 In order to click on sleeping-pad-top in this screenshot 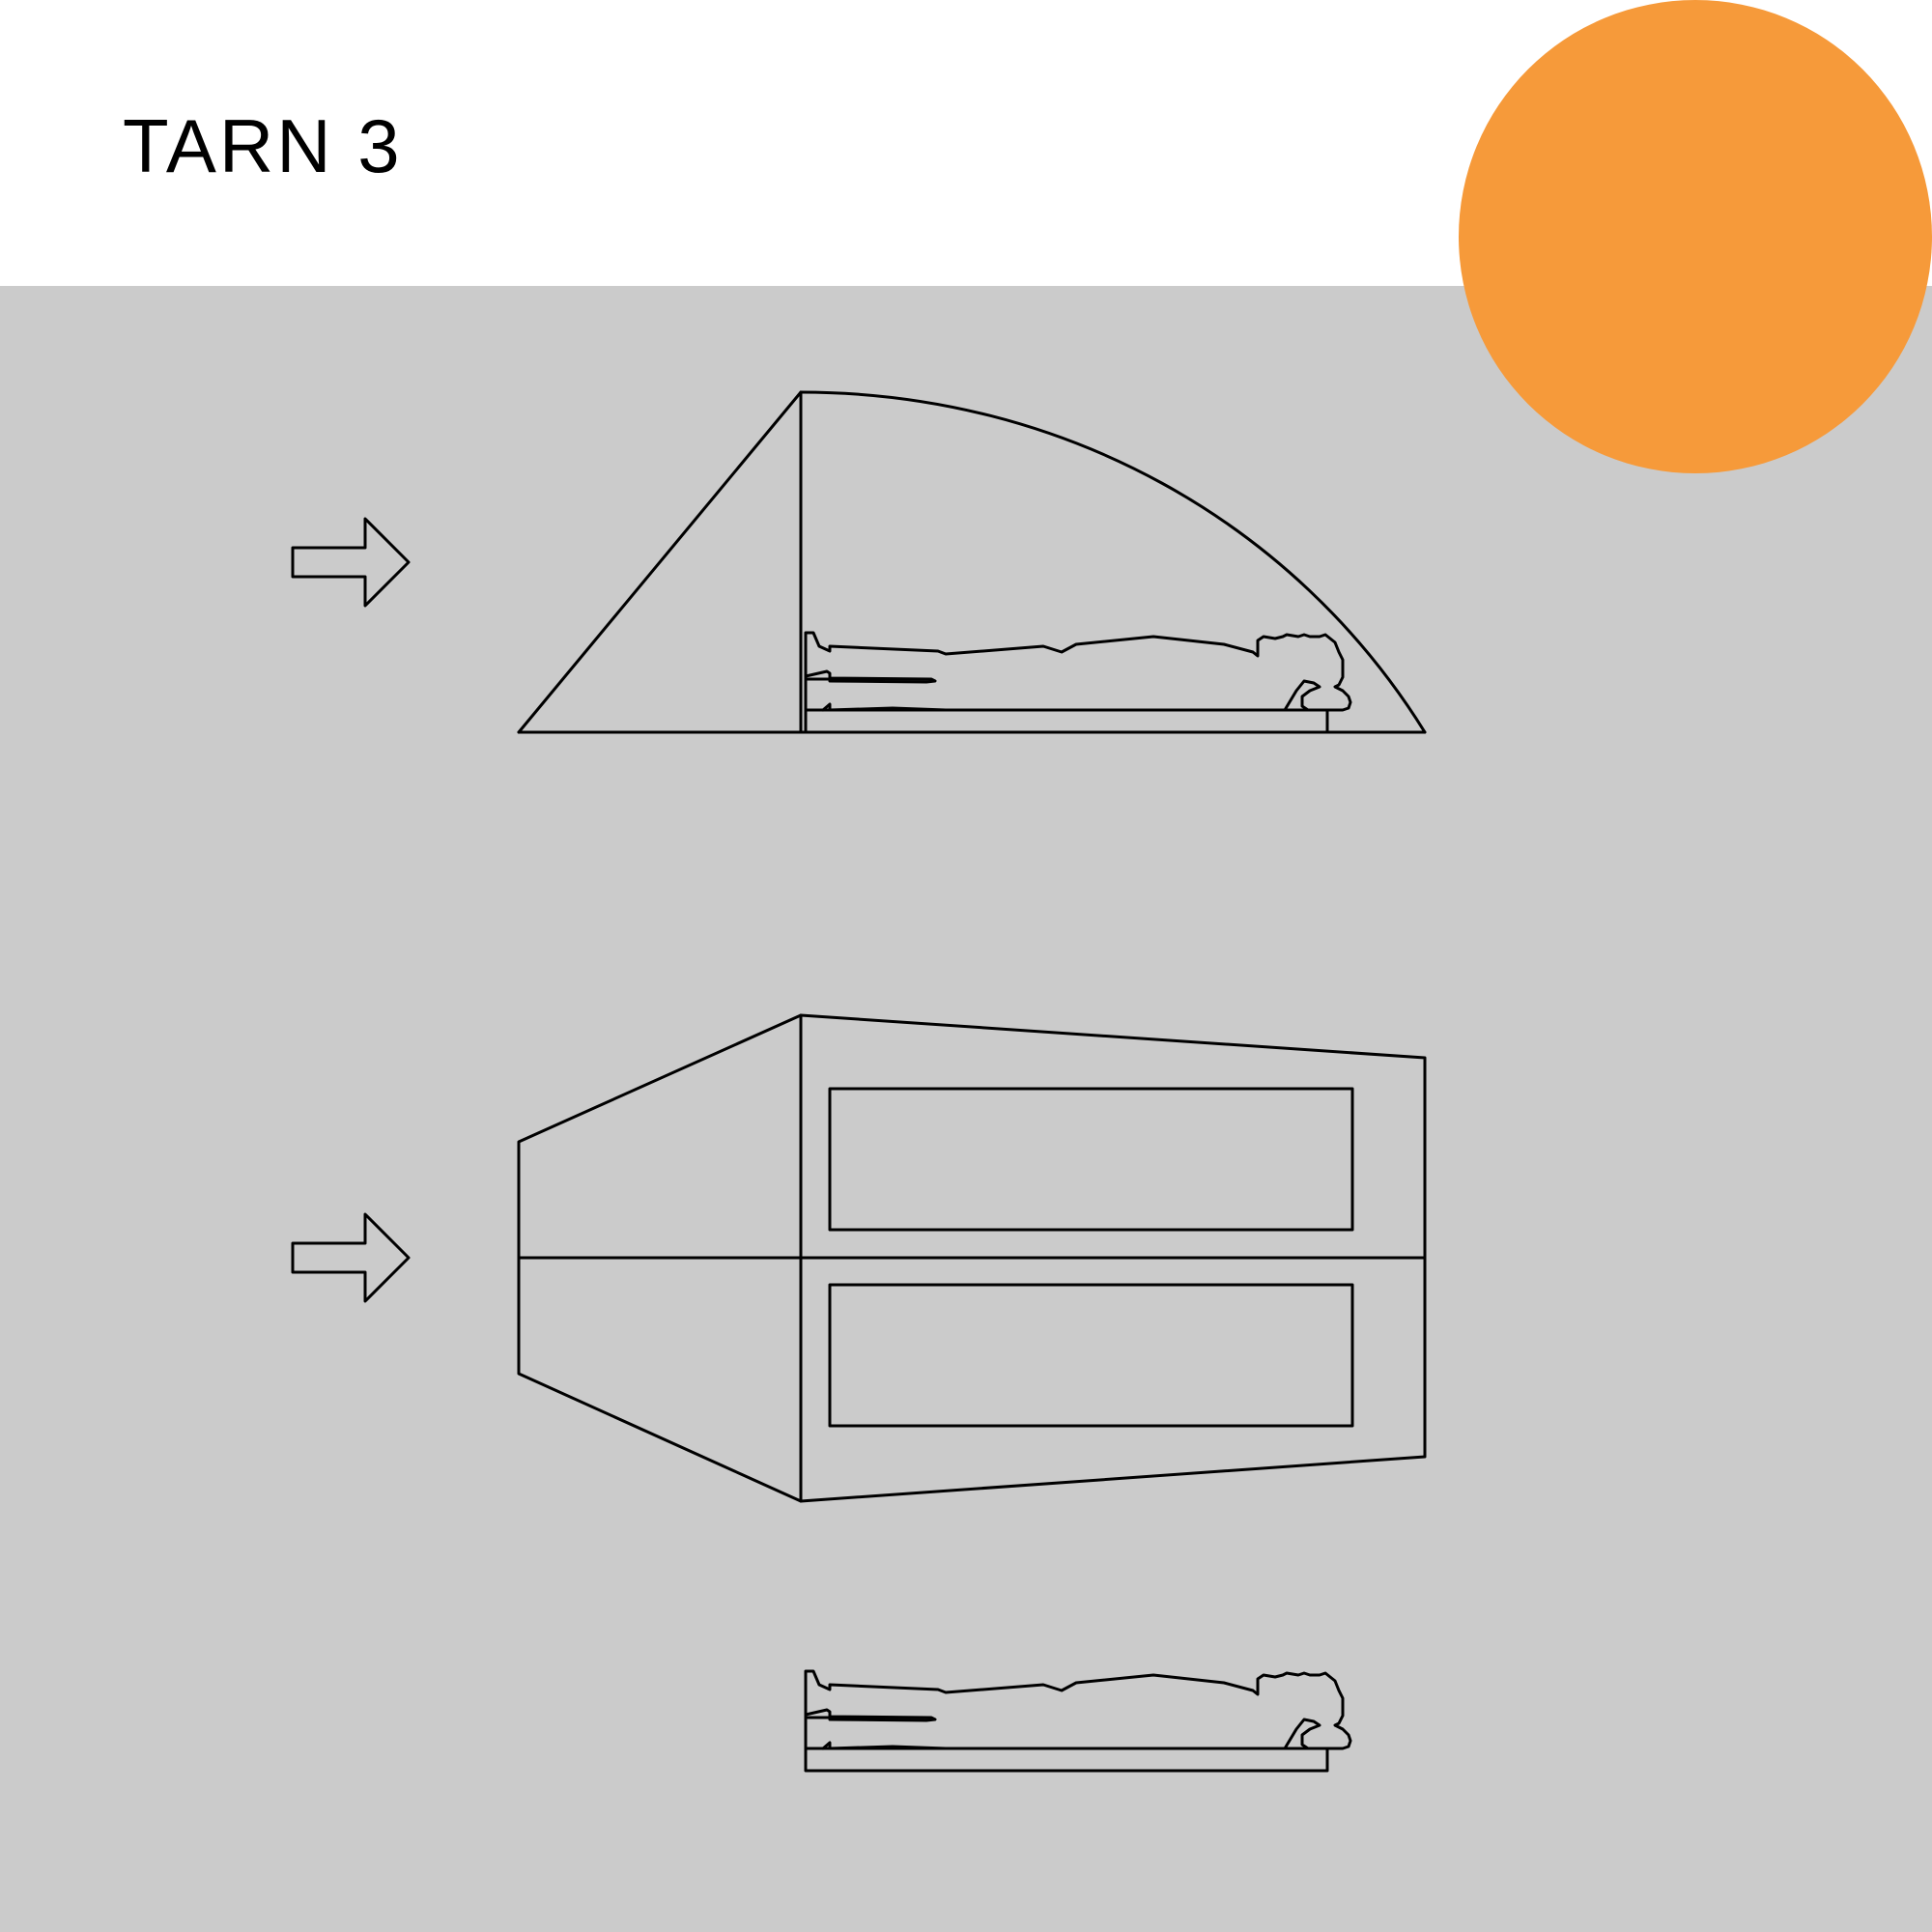, I will do `click(1091, 1159)`.